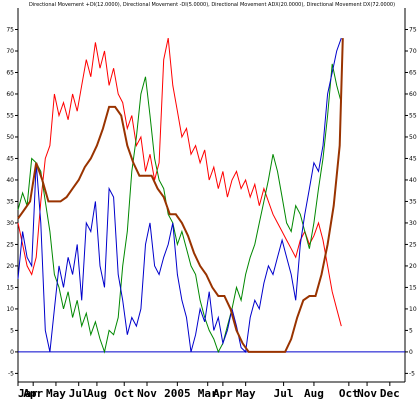 The width and height of the screenshot is (420, 400). What do you see at coordinates (411, 330) in the screenshot?
I see `y-tick-label-right: 5` at bounding box center [411, 330].